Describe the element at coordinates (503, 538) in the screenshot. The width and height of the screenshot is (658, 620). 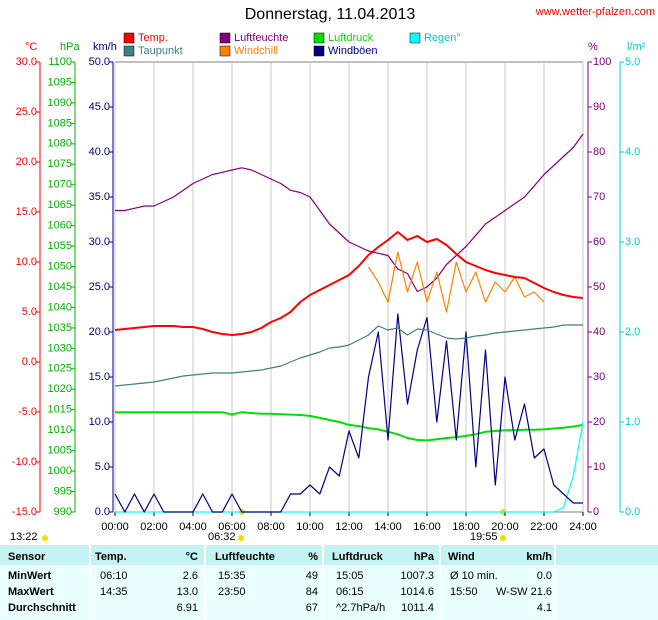
I see `sunset-icon` at that location.